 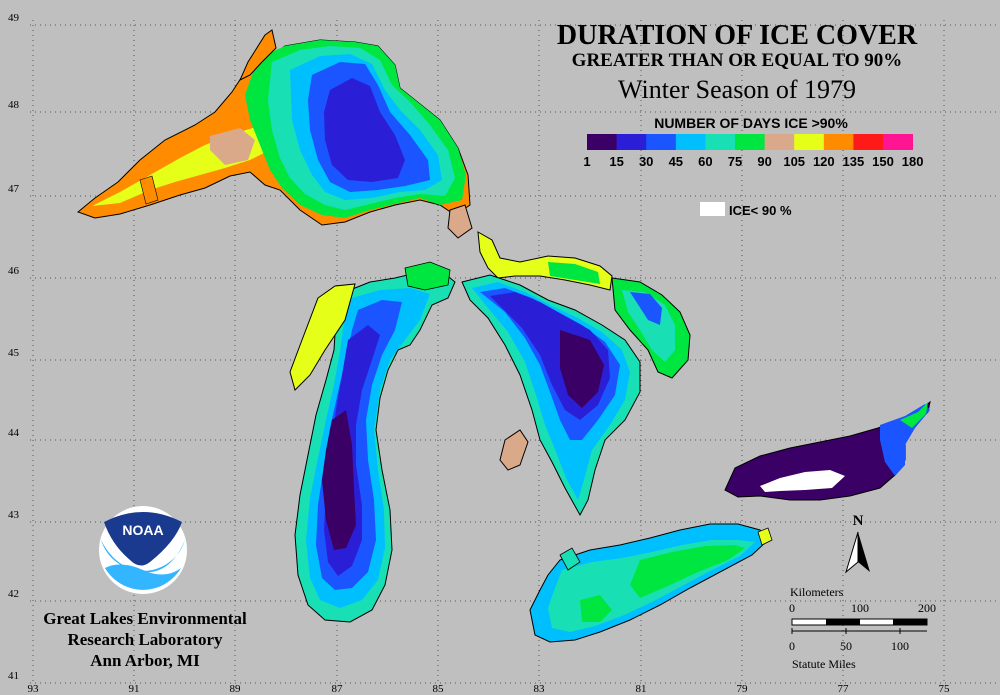 What do you see at coordinates (737, 89) in the screenshot?
I see `title-line-3: Winter Season of 1979` at bounding box center [737, 89].